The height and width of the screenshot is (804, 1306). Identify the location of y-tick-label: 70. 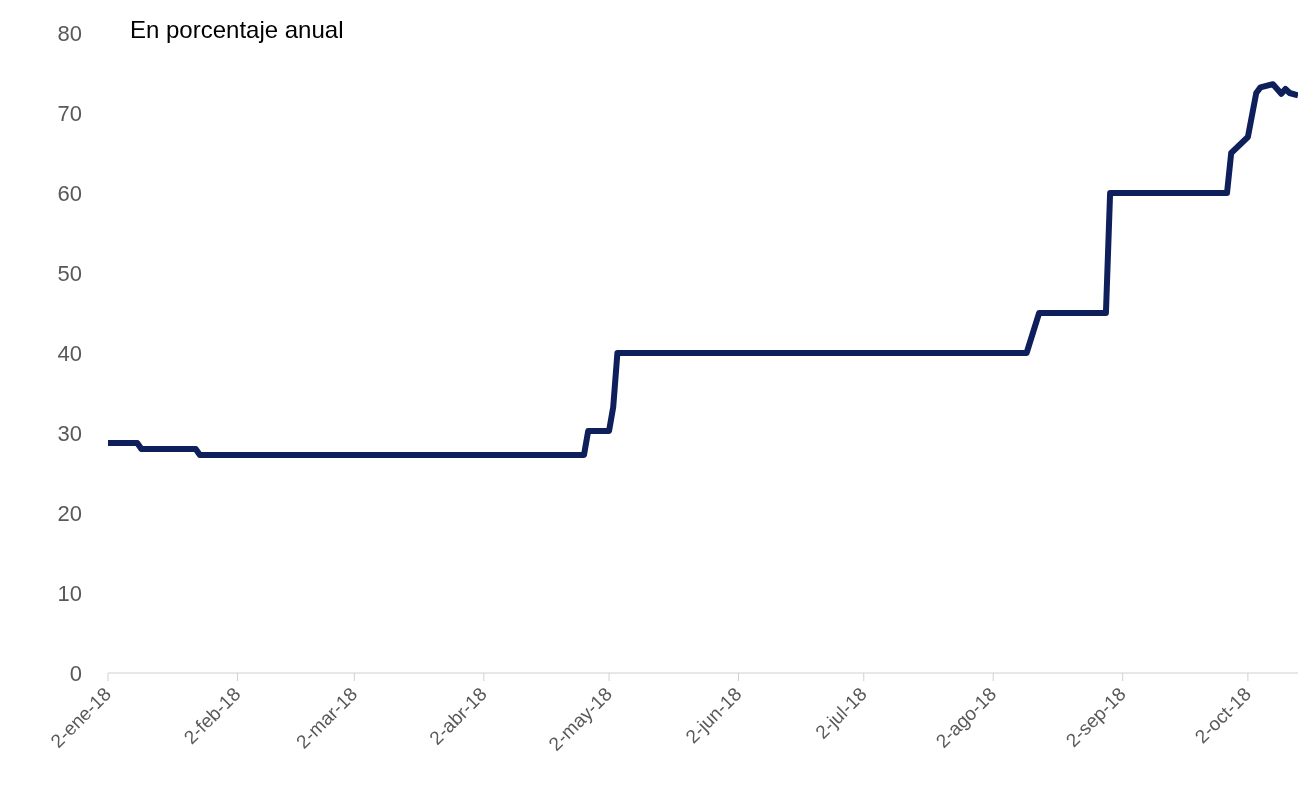
(69, 113).